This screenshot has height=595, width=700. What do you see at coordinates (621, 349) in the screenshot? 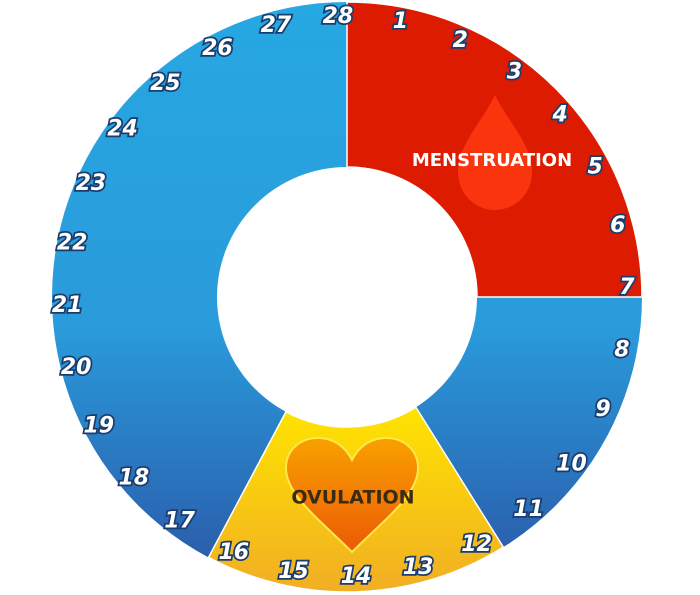
I see `day-label: 8` at bounding box center [621, 349].